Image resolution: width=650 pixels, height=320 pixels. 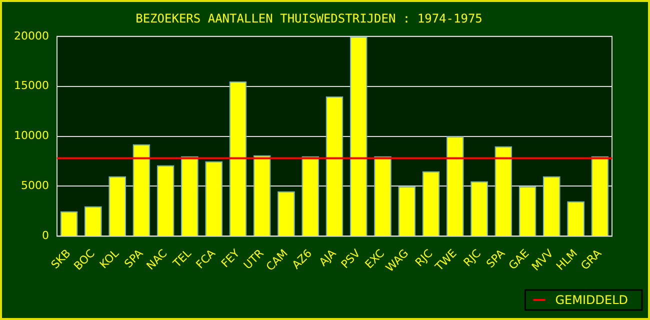 I want to click on y-tick-label: 15000, so click(x=31, y=85).